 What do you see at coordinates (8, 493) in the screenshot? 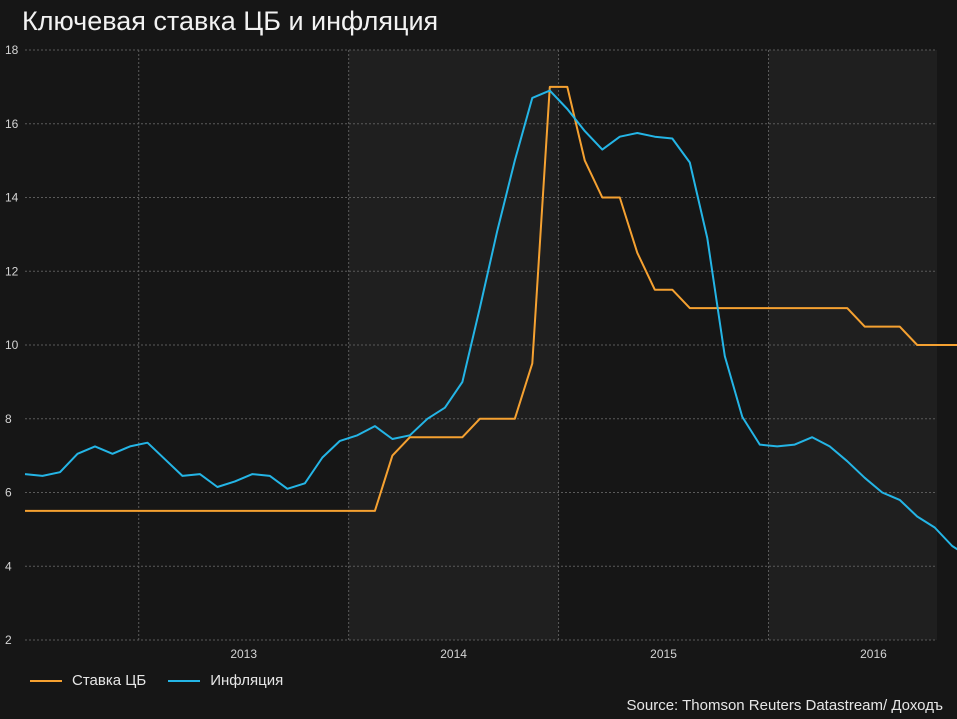
I see `y-tick-label-6: 6` at bounding box center [8, 493].